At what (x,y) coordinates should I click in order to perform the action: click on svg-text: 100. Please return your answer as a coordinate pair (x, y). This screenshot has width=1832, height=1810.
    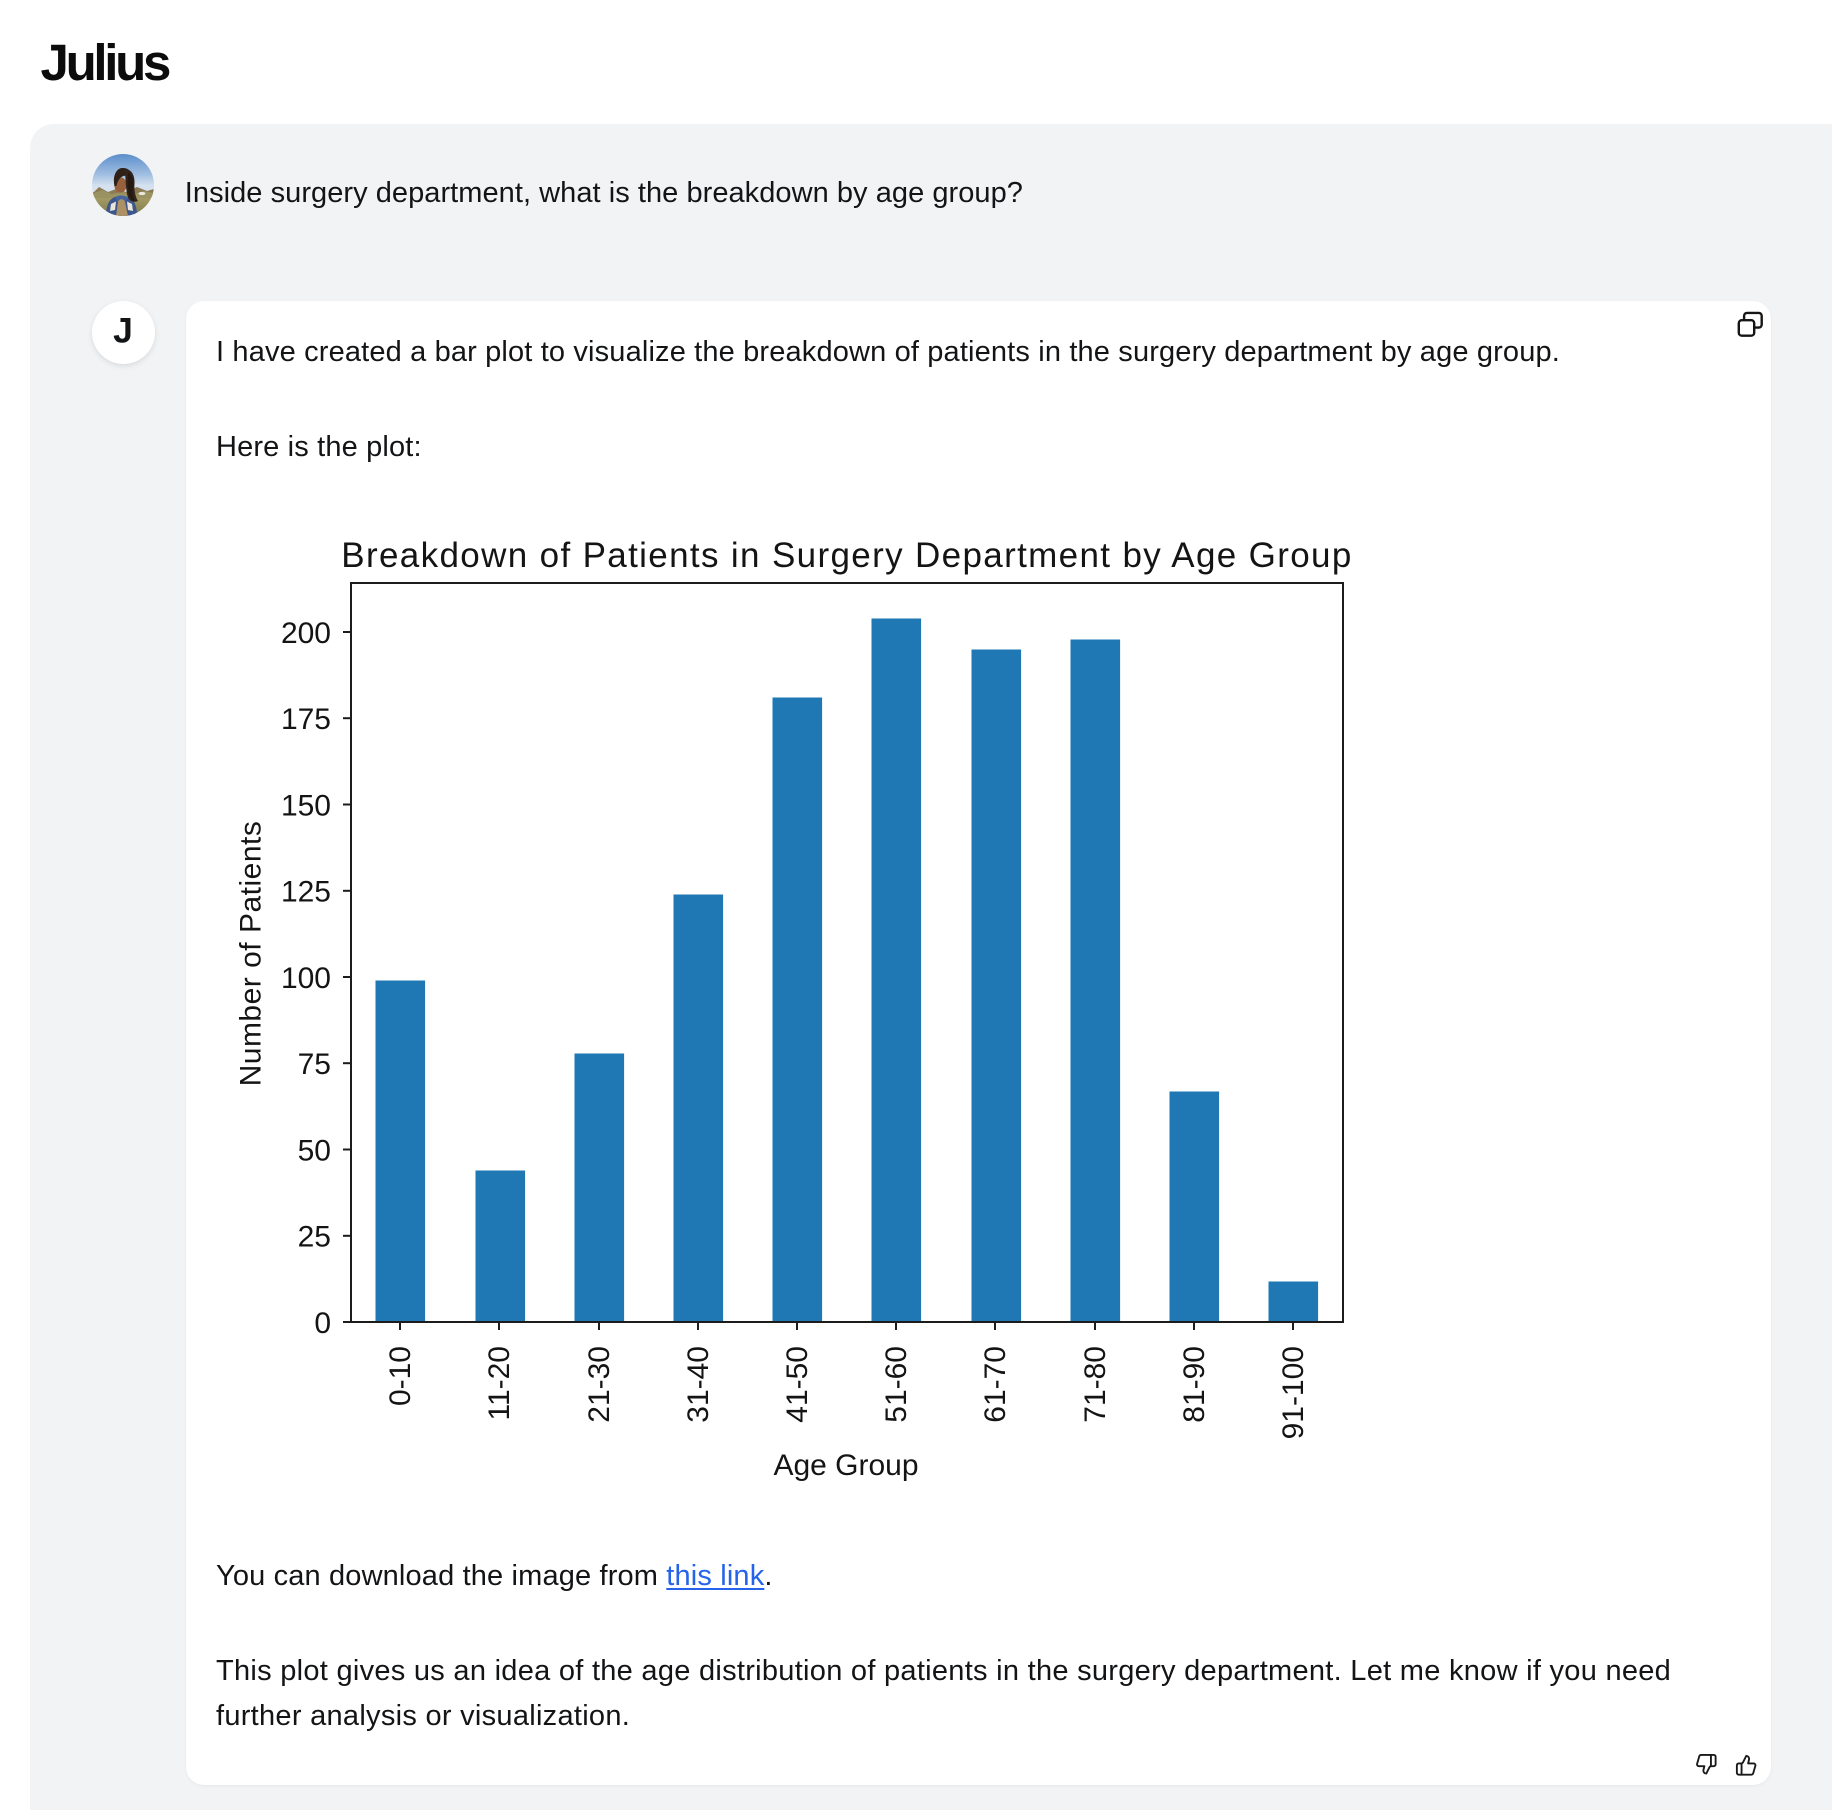
    Looking at the image, I should click on (306, 978).